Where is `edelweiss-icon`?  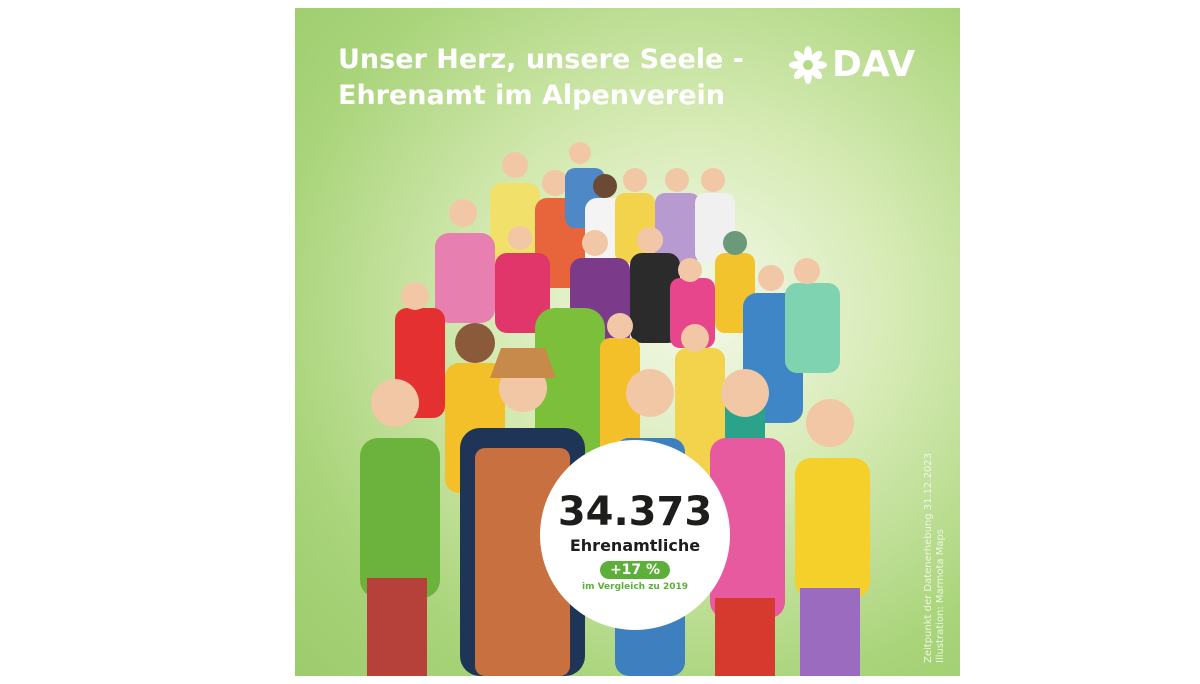
edelweiss-icon is located at coordinates (808, 64).